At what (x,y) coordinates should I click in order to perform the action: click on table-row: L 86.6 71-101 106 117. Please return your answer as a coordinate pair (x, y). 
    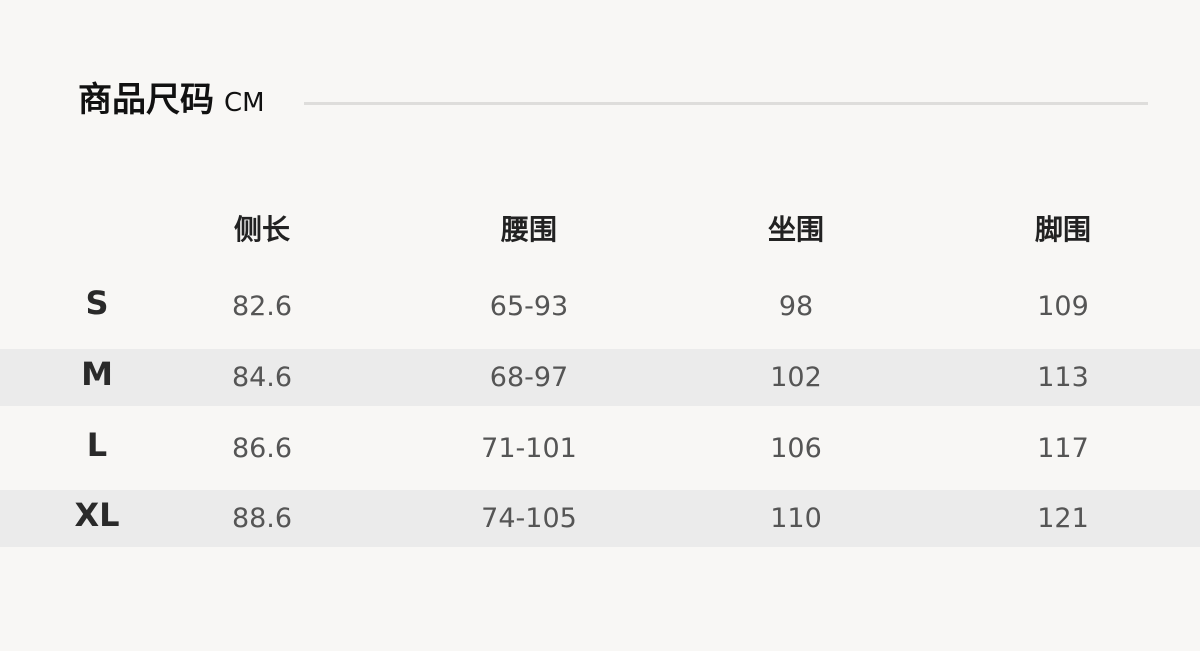
    Looking at the image, I should click on (600, 448).